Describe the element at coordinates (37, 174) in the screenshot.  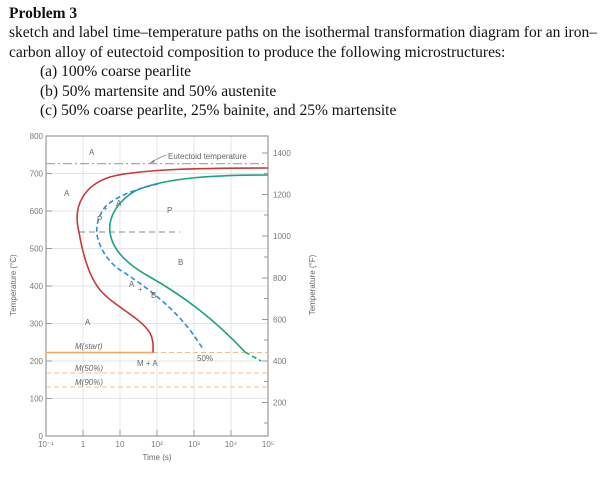
I see `ytick-700: 700` at that location.